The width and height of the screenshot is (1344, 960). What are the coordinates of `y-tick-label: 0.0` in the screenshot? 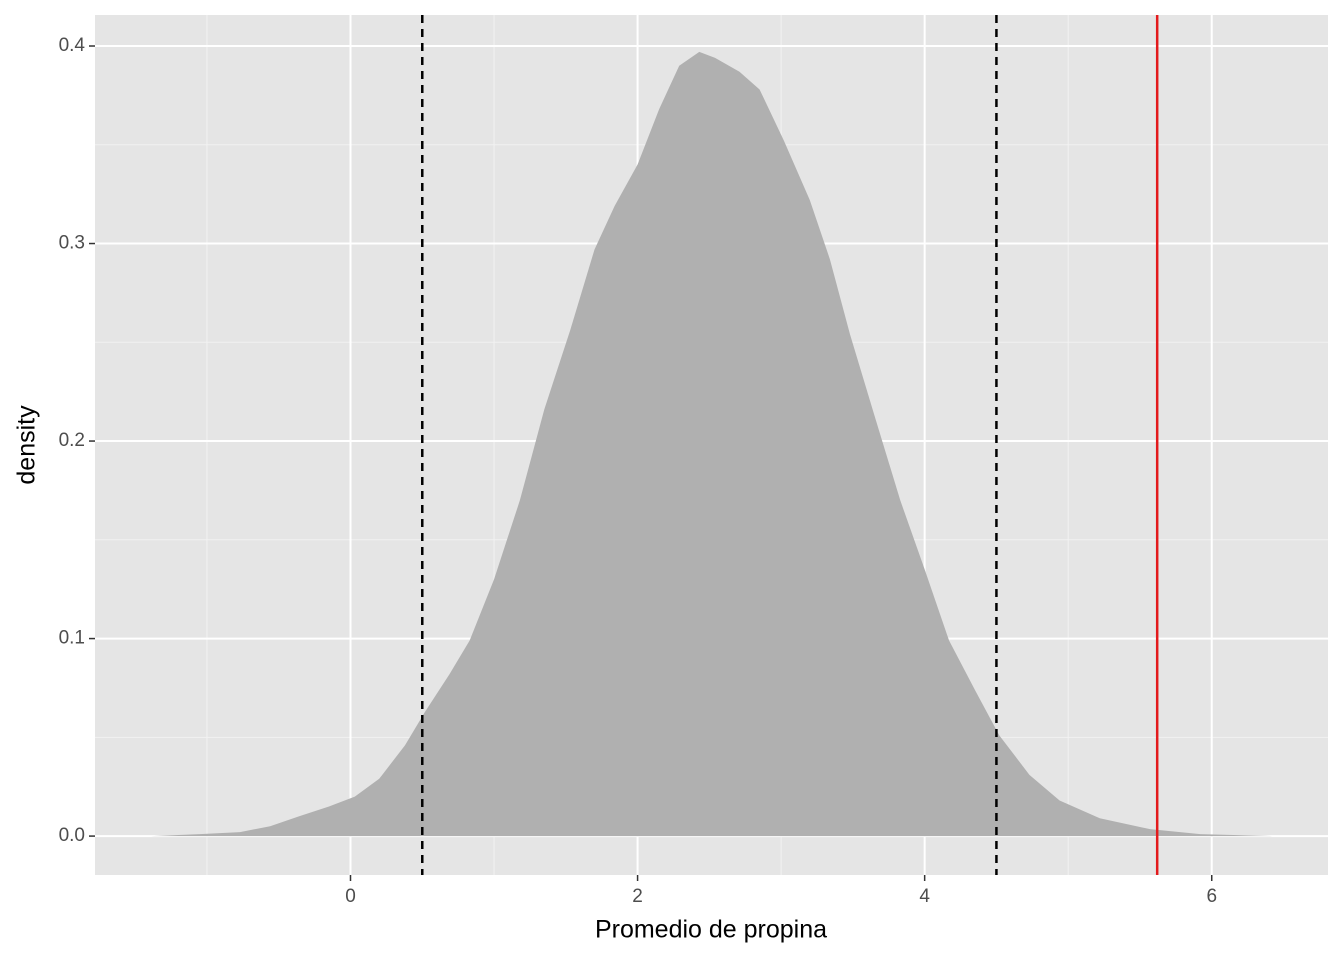 It's located at (72, 835).